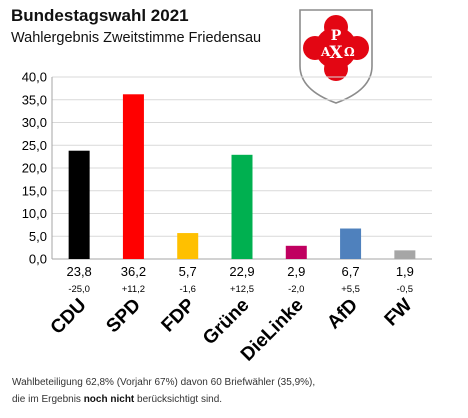 The height and width of the screenshot is (418, 468). I want to click on crest-letter-alpha: A, so click(325, 52).